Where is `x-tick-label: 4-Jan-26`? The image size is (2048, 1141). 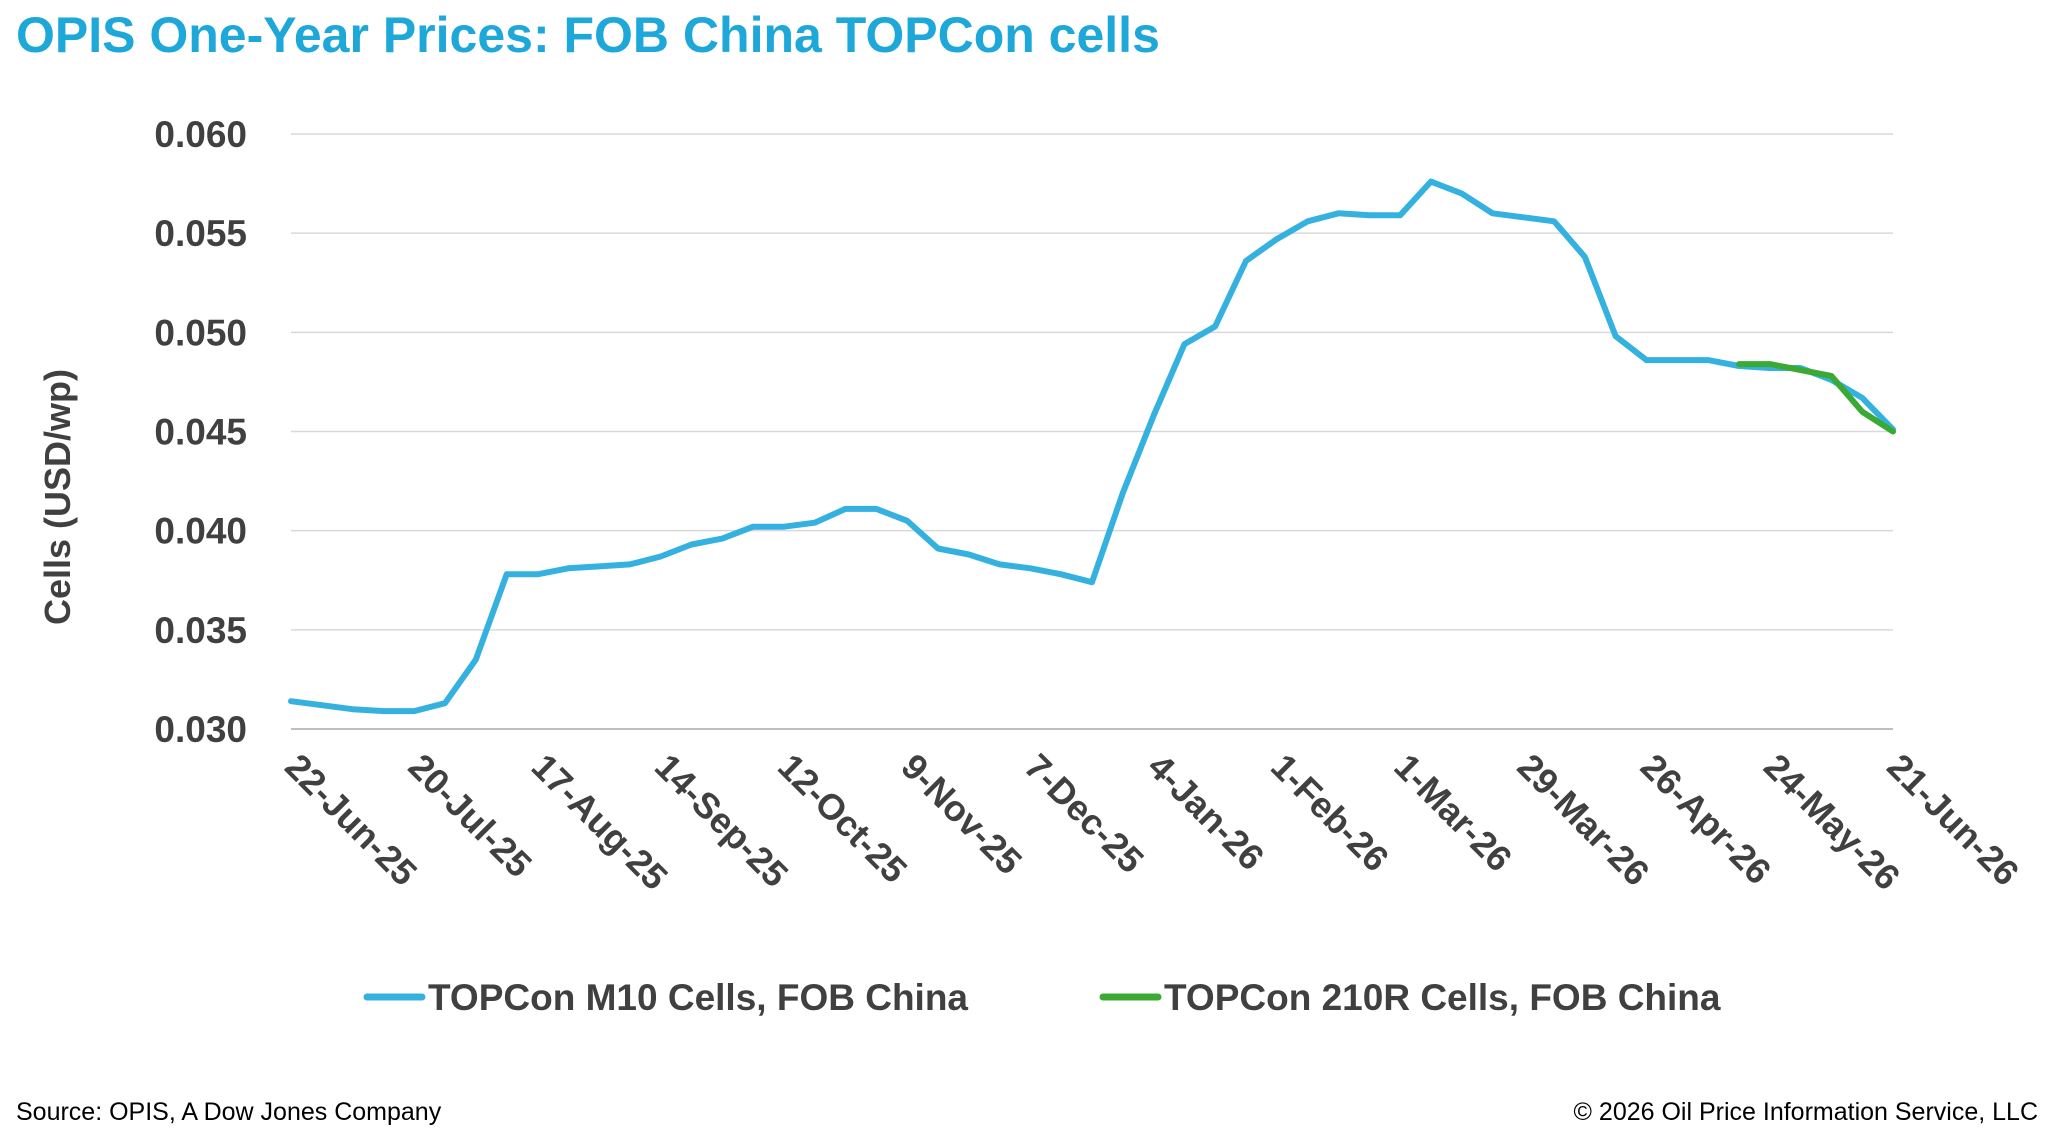
x-tick-label: 4-Jan-26 is located at coordinates (1206, 812).